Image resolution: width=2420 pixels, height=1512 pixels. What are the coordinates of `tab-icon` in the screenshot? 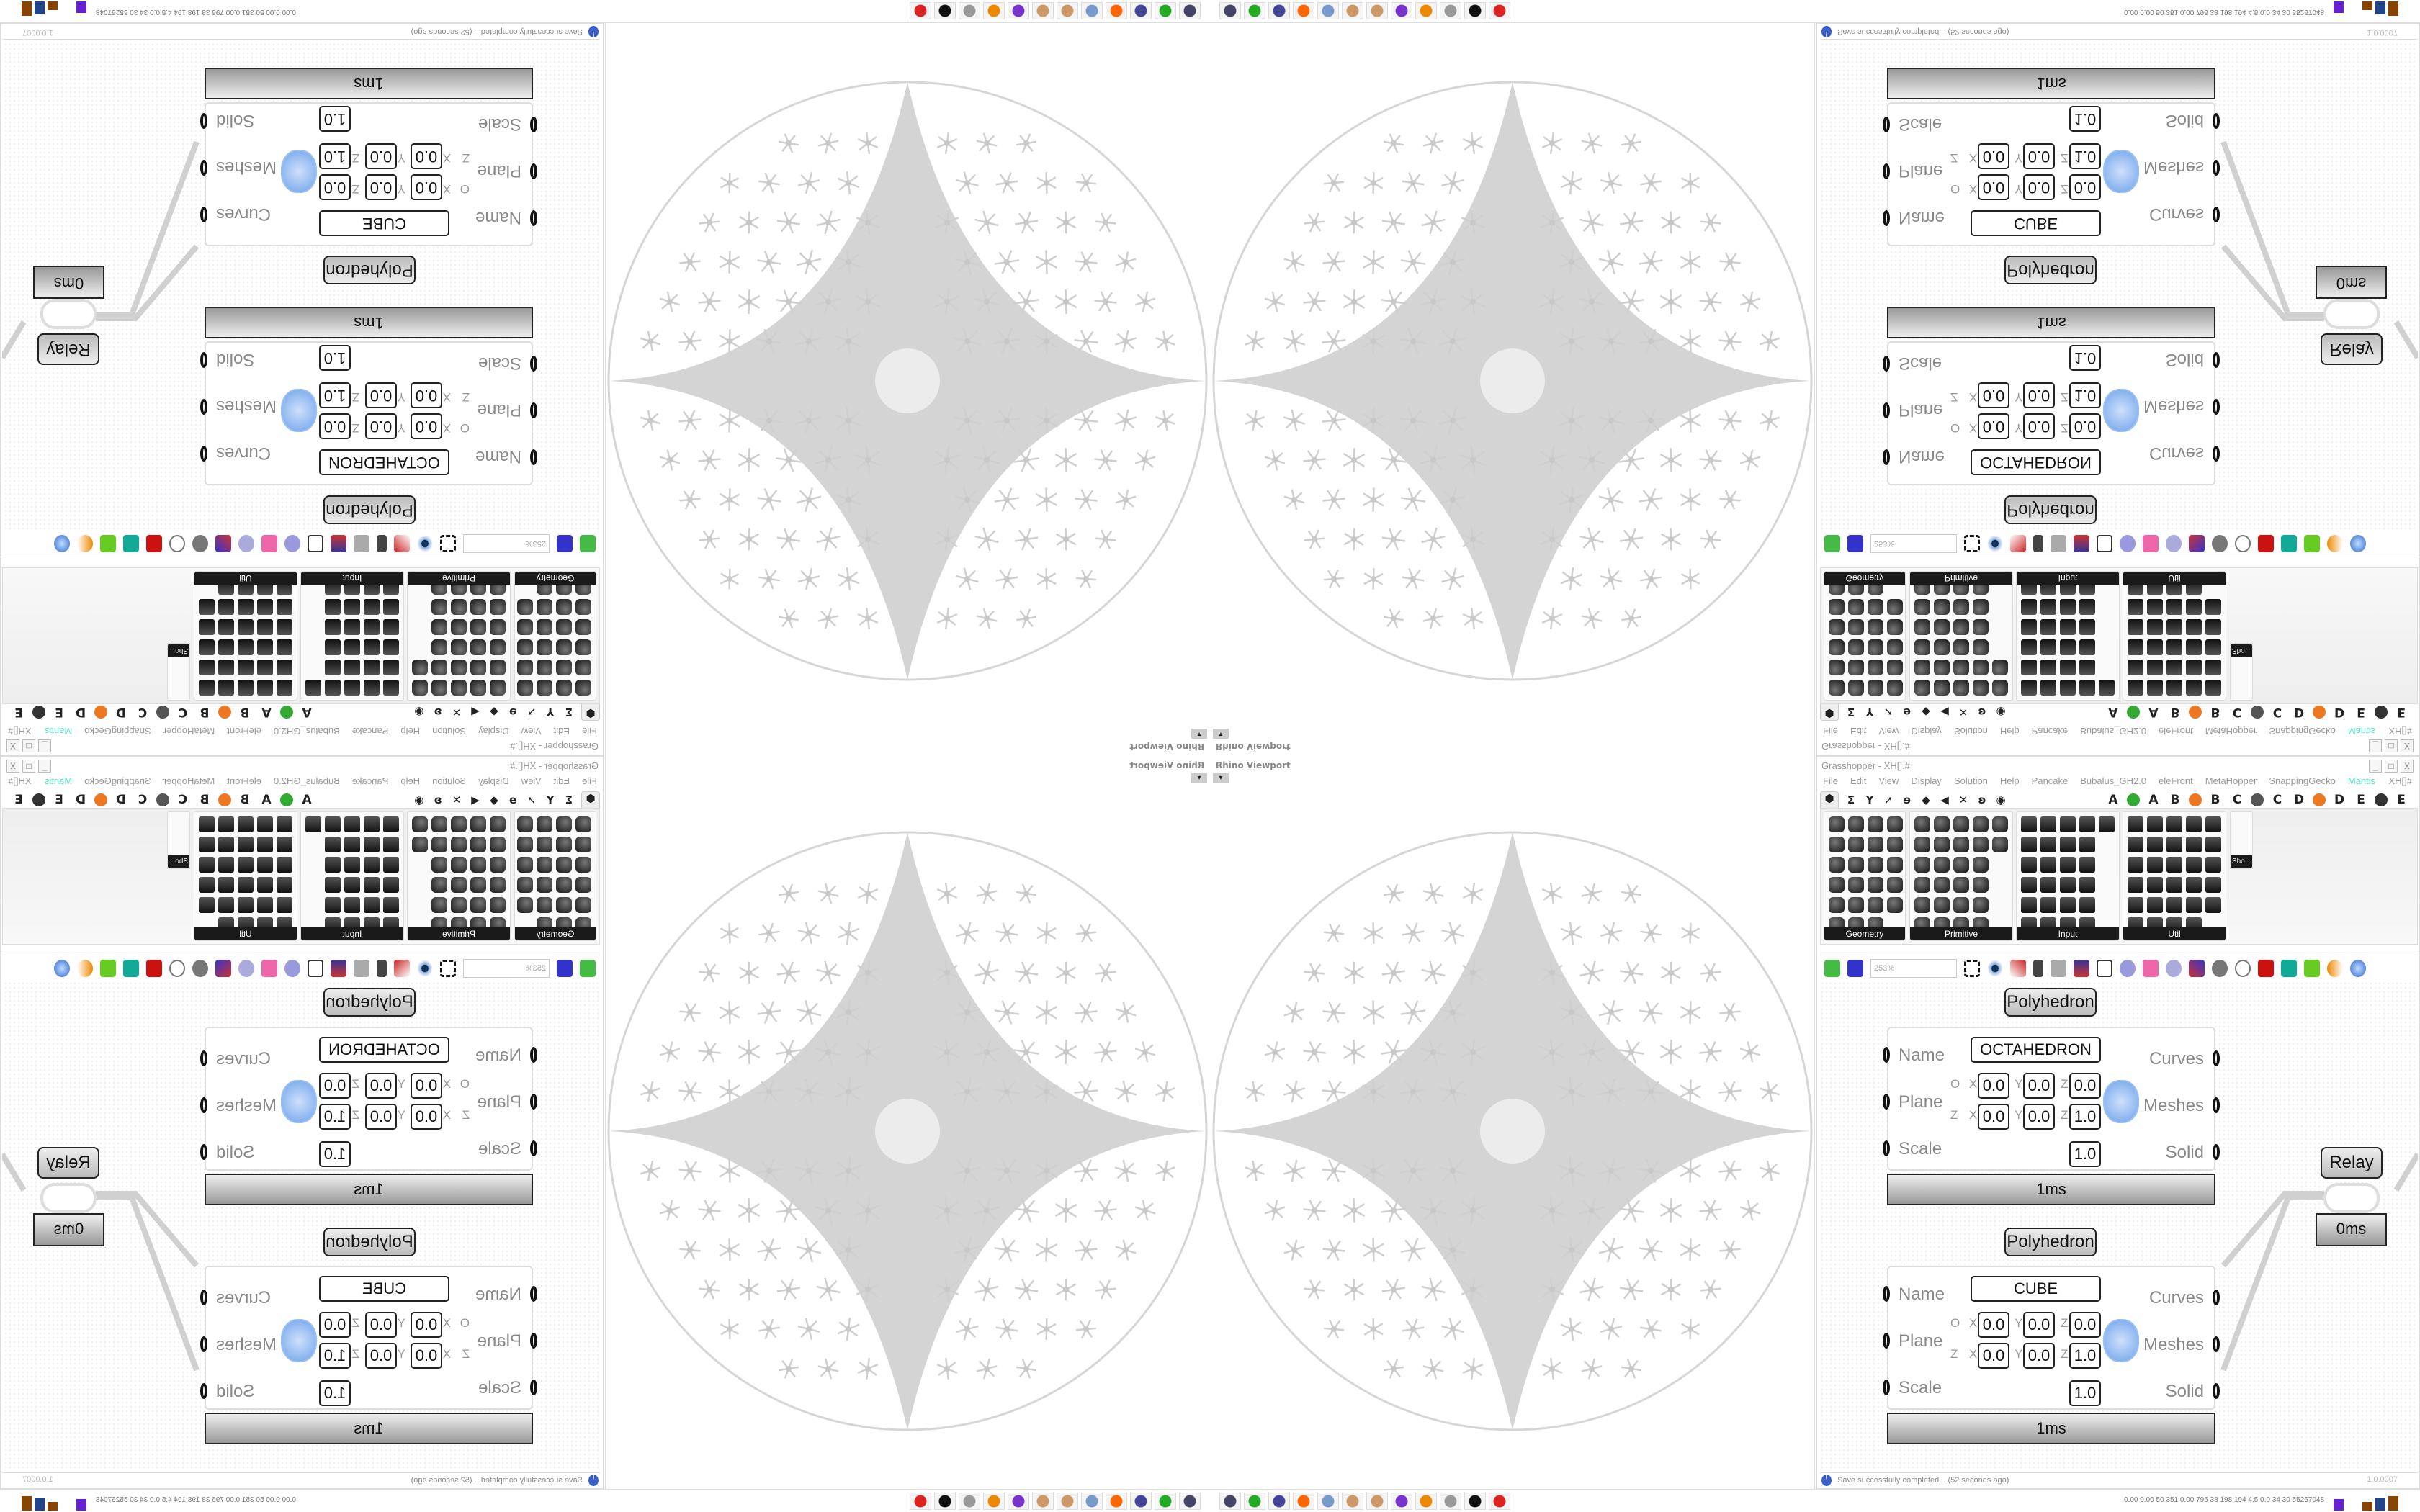 It's located at (38, 799).